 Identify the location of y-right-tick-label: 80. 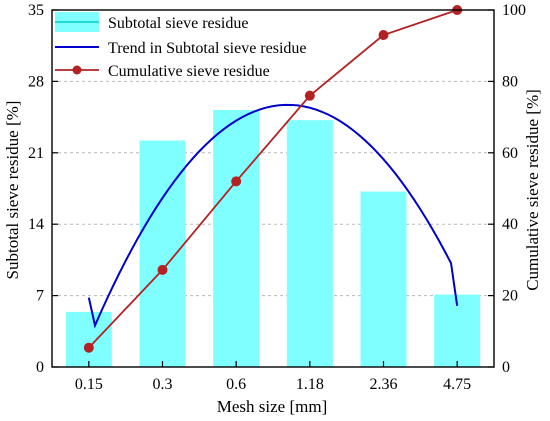
(510, 81).